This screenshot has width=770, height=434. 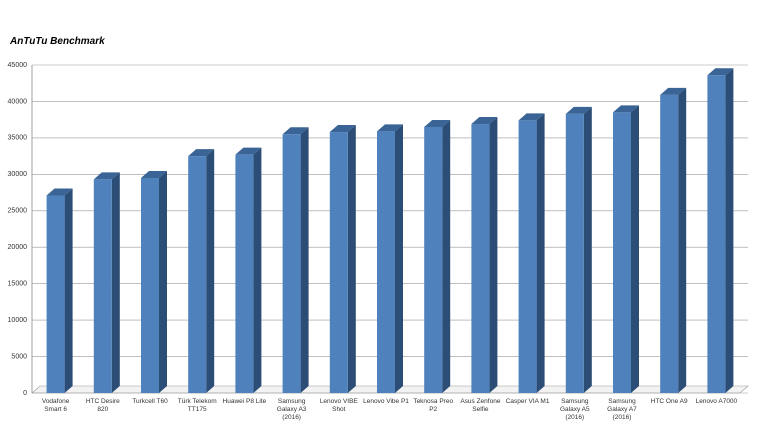 What do you see at coordinates (291, 409) in the screenshot?
I see `x-tick-label: Samsung Galaxy A3 (2016)` at bounding box center [291, 409].